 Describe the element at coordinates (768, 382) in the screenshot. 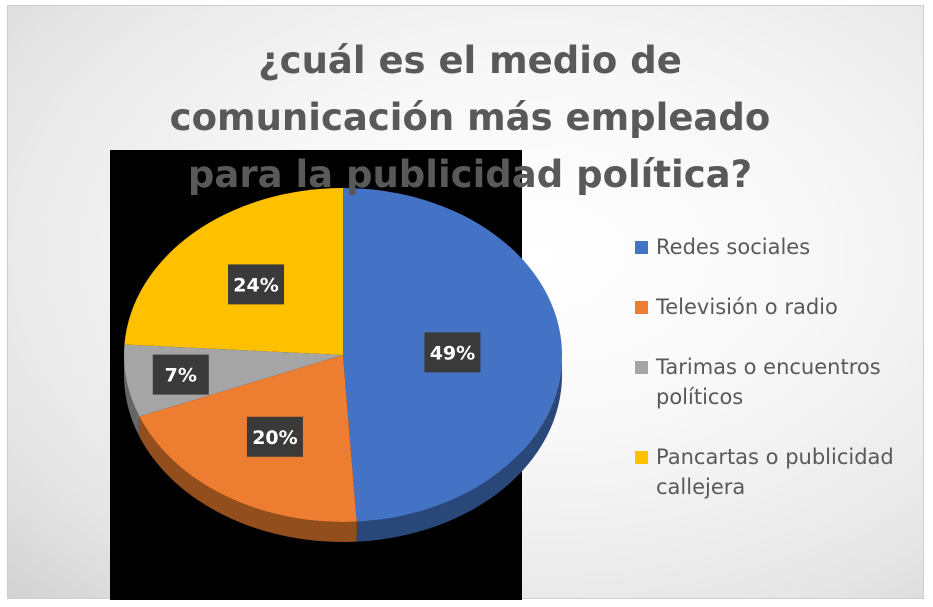

I see `legend-label-2: Tarimas o encuentros políticos` at that location.